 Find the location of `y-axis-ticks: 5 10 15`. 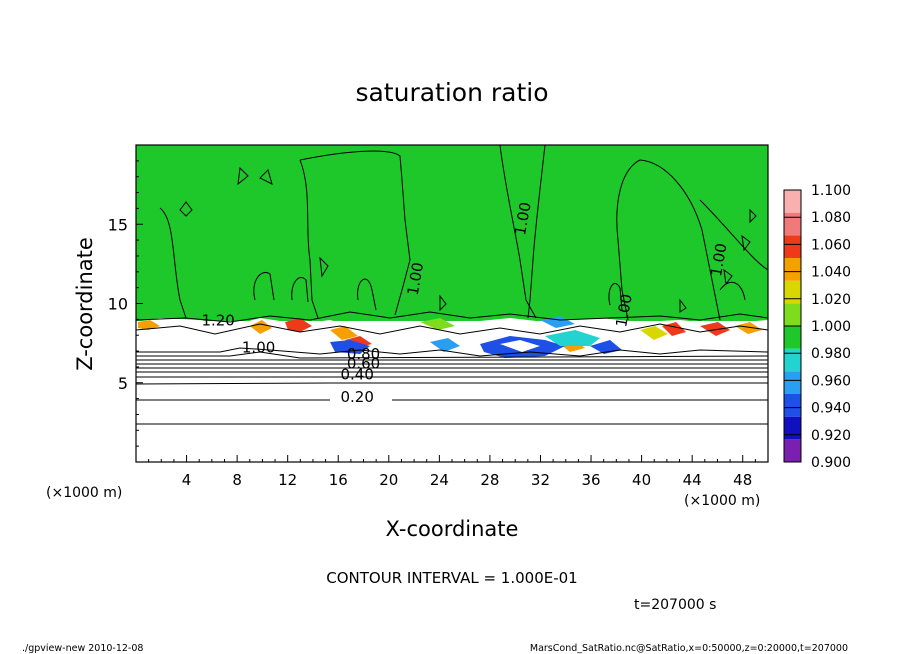

y-axis-ticks: 5 10 15 is located at coordinates (125, 303).